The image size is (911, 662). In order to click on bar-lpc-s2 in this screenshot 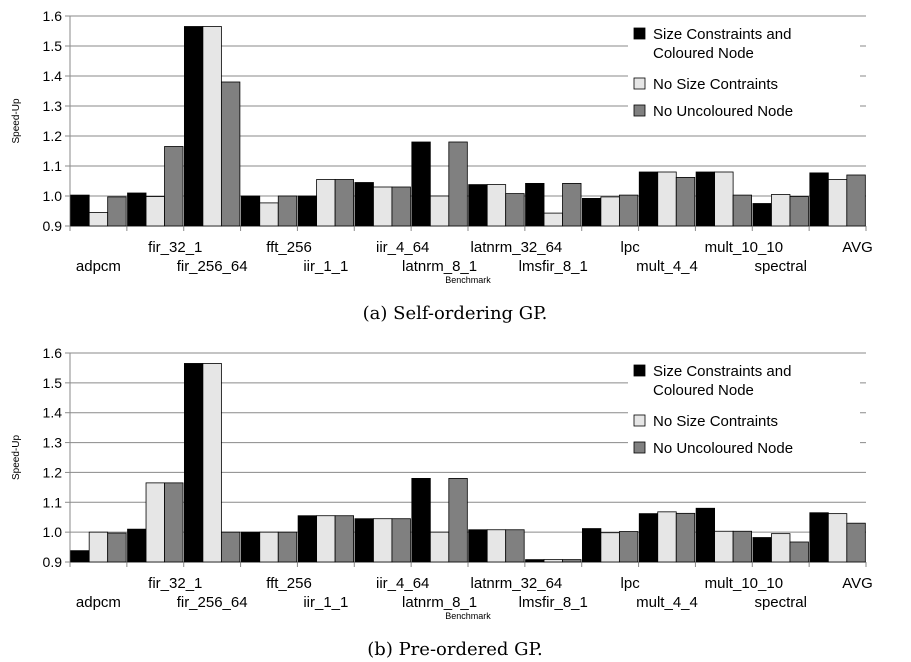, I will do `click(610, 211)`.